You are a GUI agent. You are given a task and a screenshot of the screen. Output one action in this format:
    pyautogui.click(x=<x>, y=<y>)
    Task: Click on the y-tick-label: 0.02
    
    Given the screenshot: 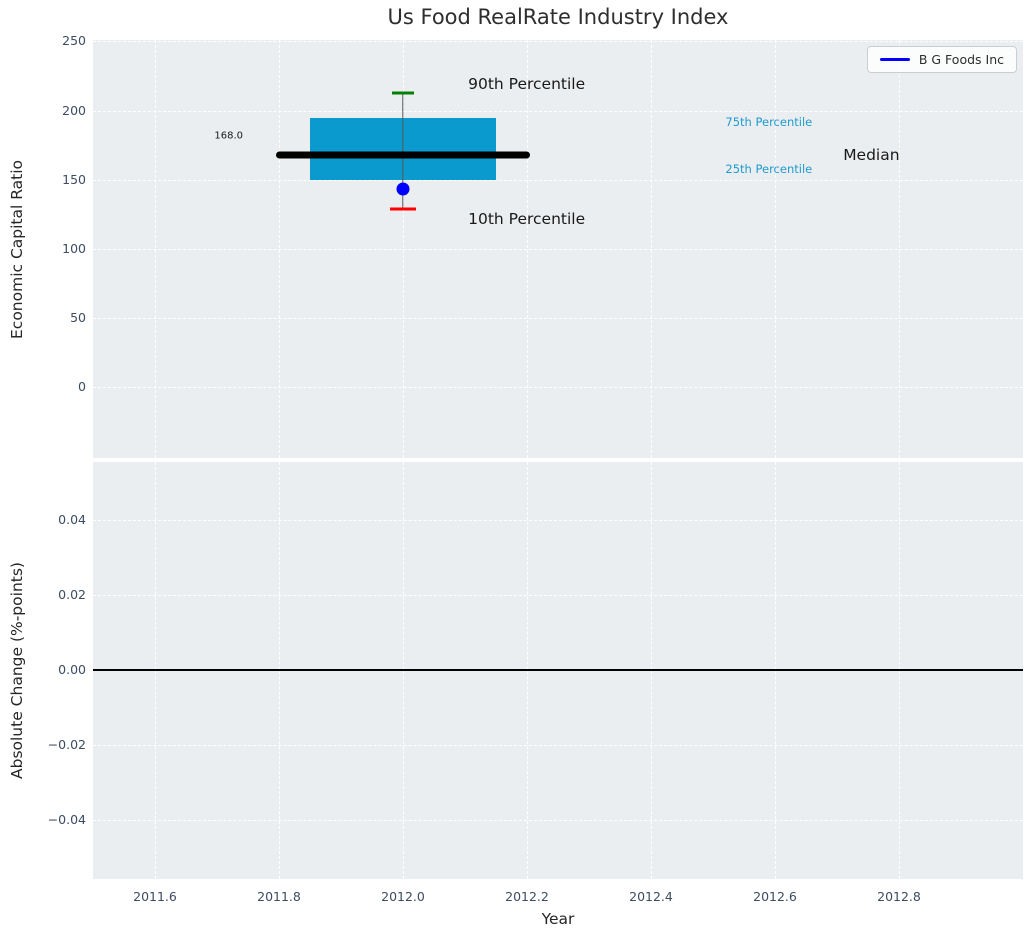 What is the action you would take?
    pyautogui.click(x=72, y=595)
    